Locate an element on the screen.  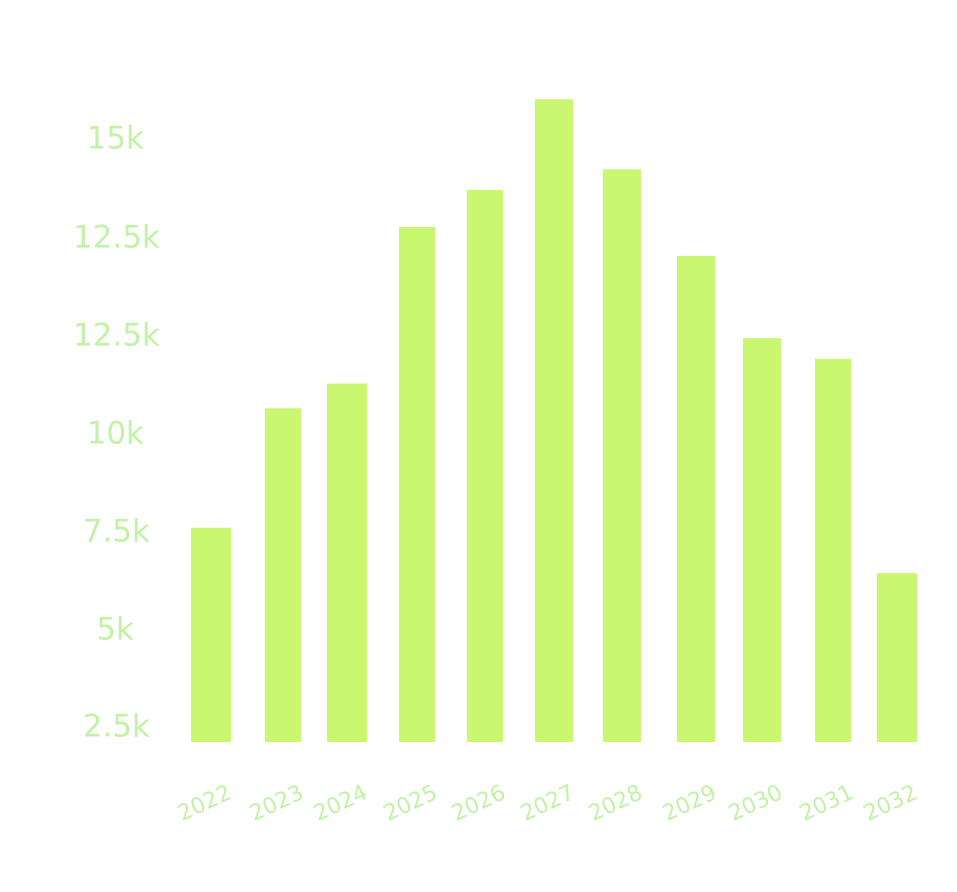
x-tick-label-2029: 2029 is located at coordinates (689, 803).